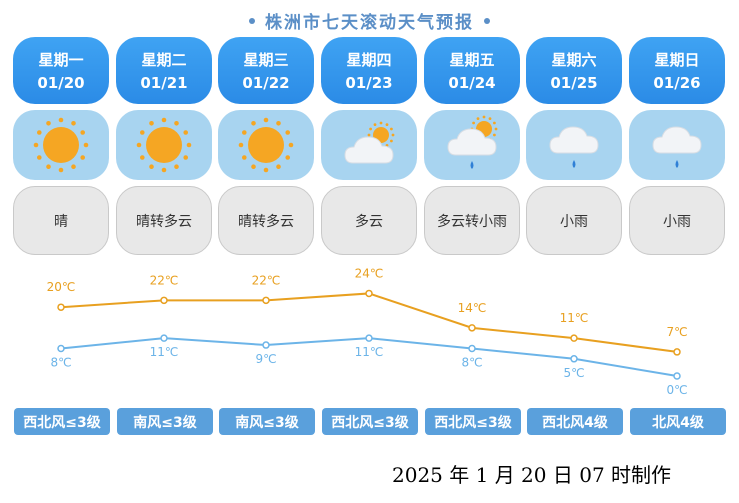 This screenshot has height=503, width=739. Describe the element at coordinates (369, 23) in the screenshot. I see `title-text: 株洲市七天滚动天气预报` at that location.